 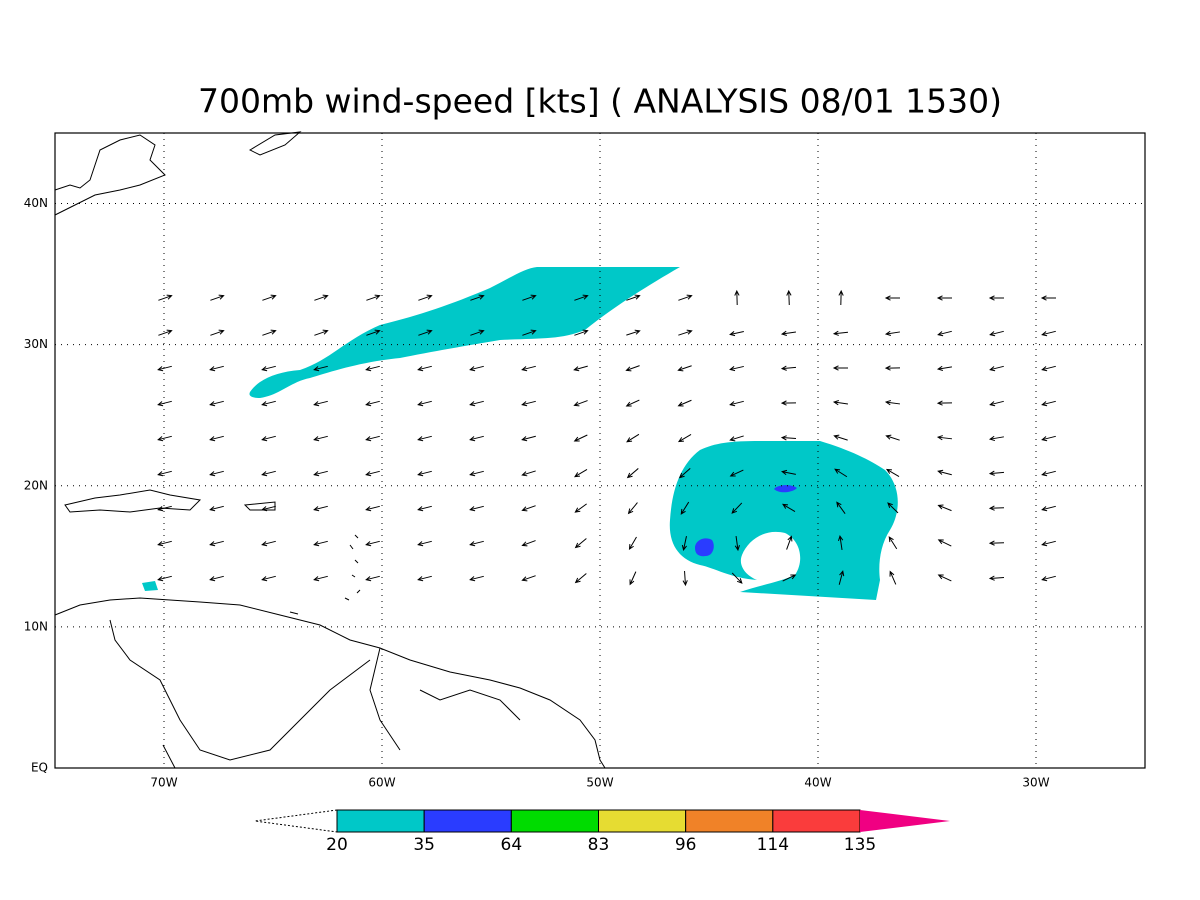 What do you see at coordinates (783, 520) in the screenshot?
I see `storm-region` at bounding box center [783, 520].